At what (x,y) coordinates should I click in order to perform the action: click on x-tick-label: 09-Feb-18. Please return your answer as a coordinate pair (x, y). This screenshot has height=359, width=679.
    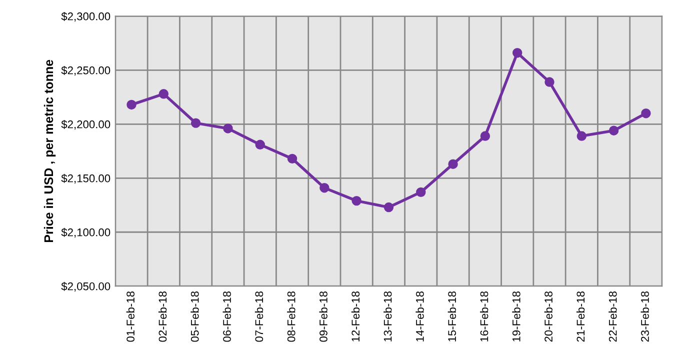
    Looking at the image, I should click on (323, 316).